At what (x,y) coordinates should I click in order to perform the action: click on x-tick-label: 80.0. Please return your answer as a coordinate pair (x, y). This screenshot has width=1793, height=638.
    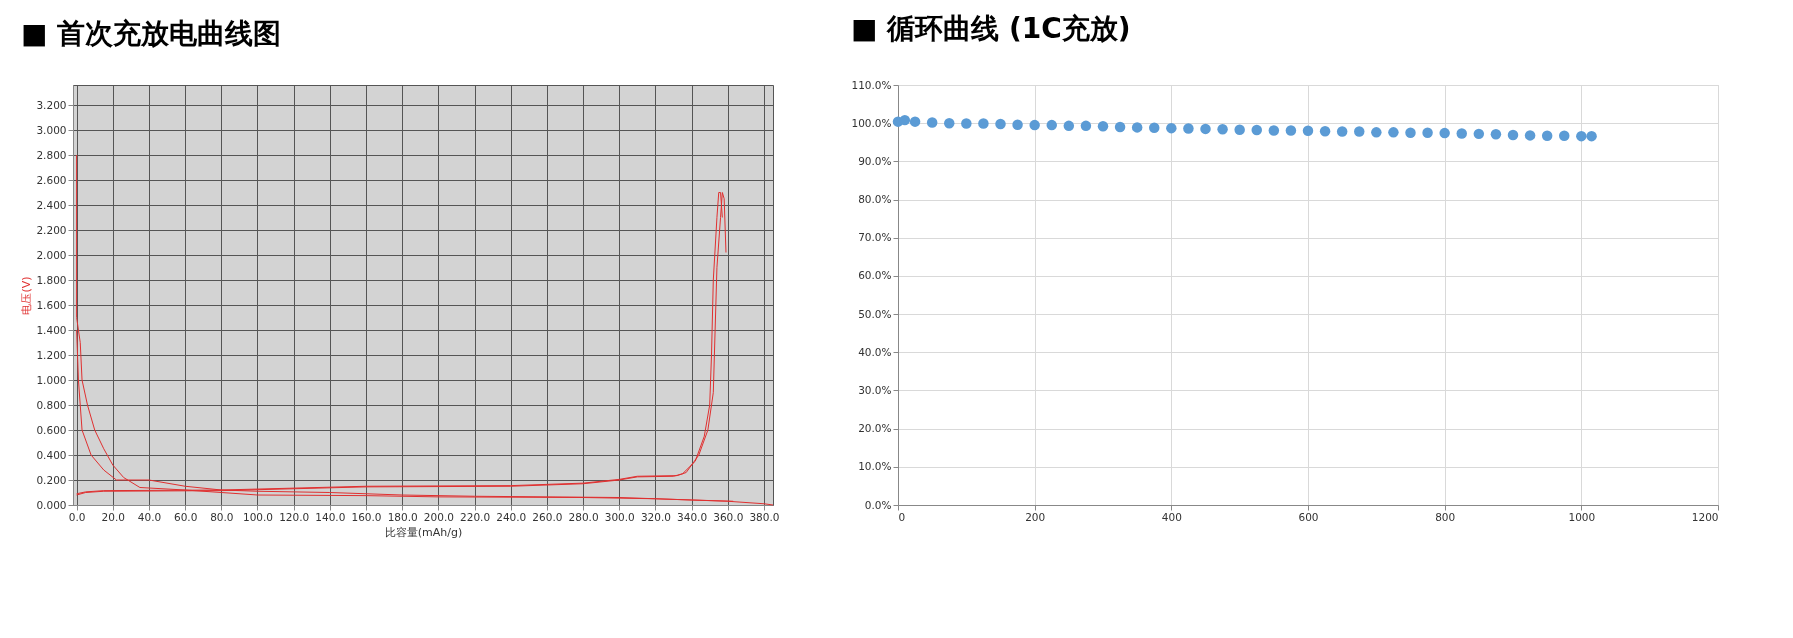
    Looking at the image, I should click on (222, 516).